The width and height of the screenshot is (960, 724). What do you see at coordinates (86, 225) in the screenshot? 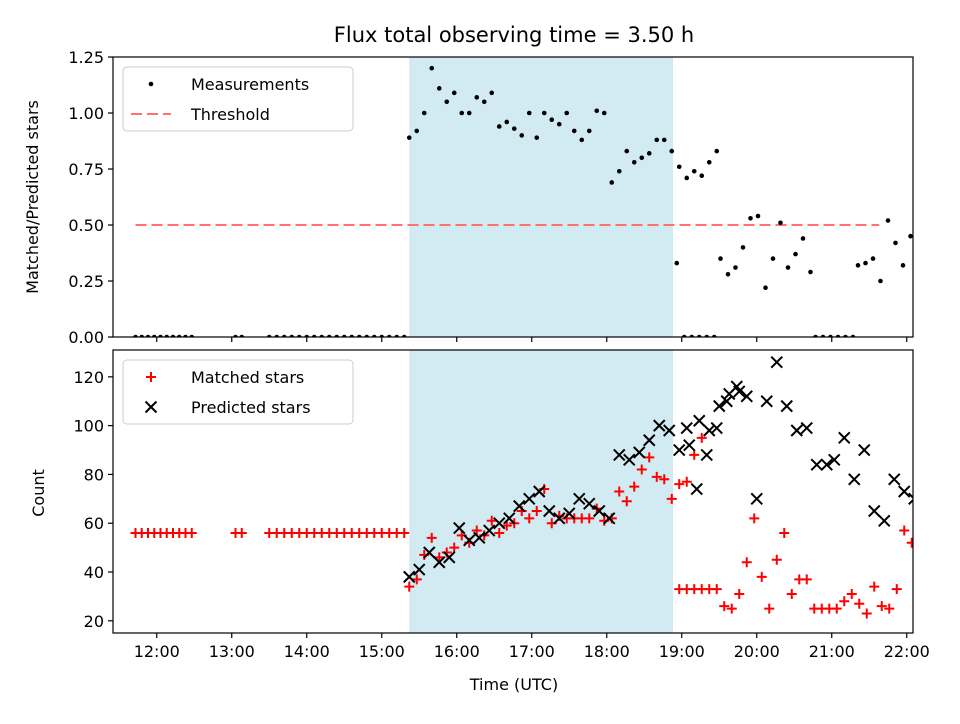
I see `y-tick-label: 0.50` at bounding box center [86, 225].